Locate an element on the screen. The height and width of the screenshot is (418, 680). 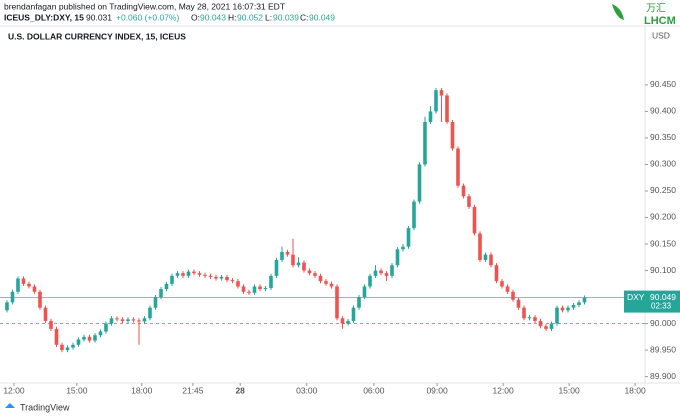
y-tick-label: 89.950 is located at coordinates (663, 349).